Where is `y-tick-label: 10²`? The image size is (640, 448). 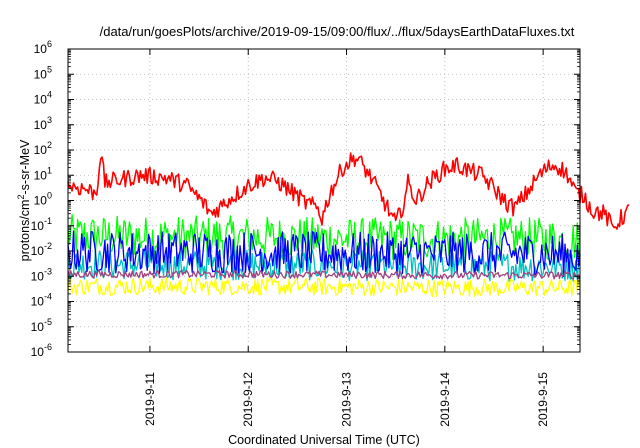
y-tick-label: 10² is located at coordinates (43, 148).